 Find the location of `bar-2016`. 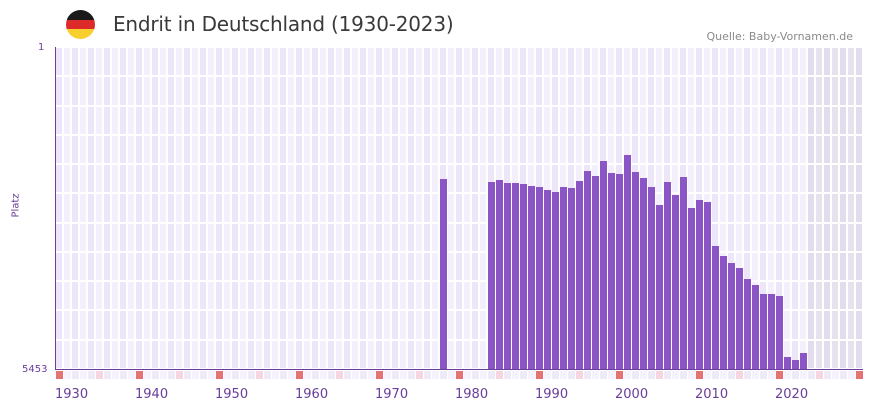

bar-2016 is located at coordinates (747, 323).